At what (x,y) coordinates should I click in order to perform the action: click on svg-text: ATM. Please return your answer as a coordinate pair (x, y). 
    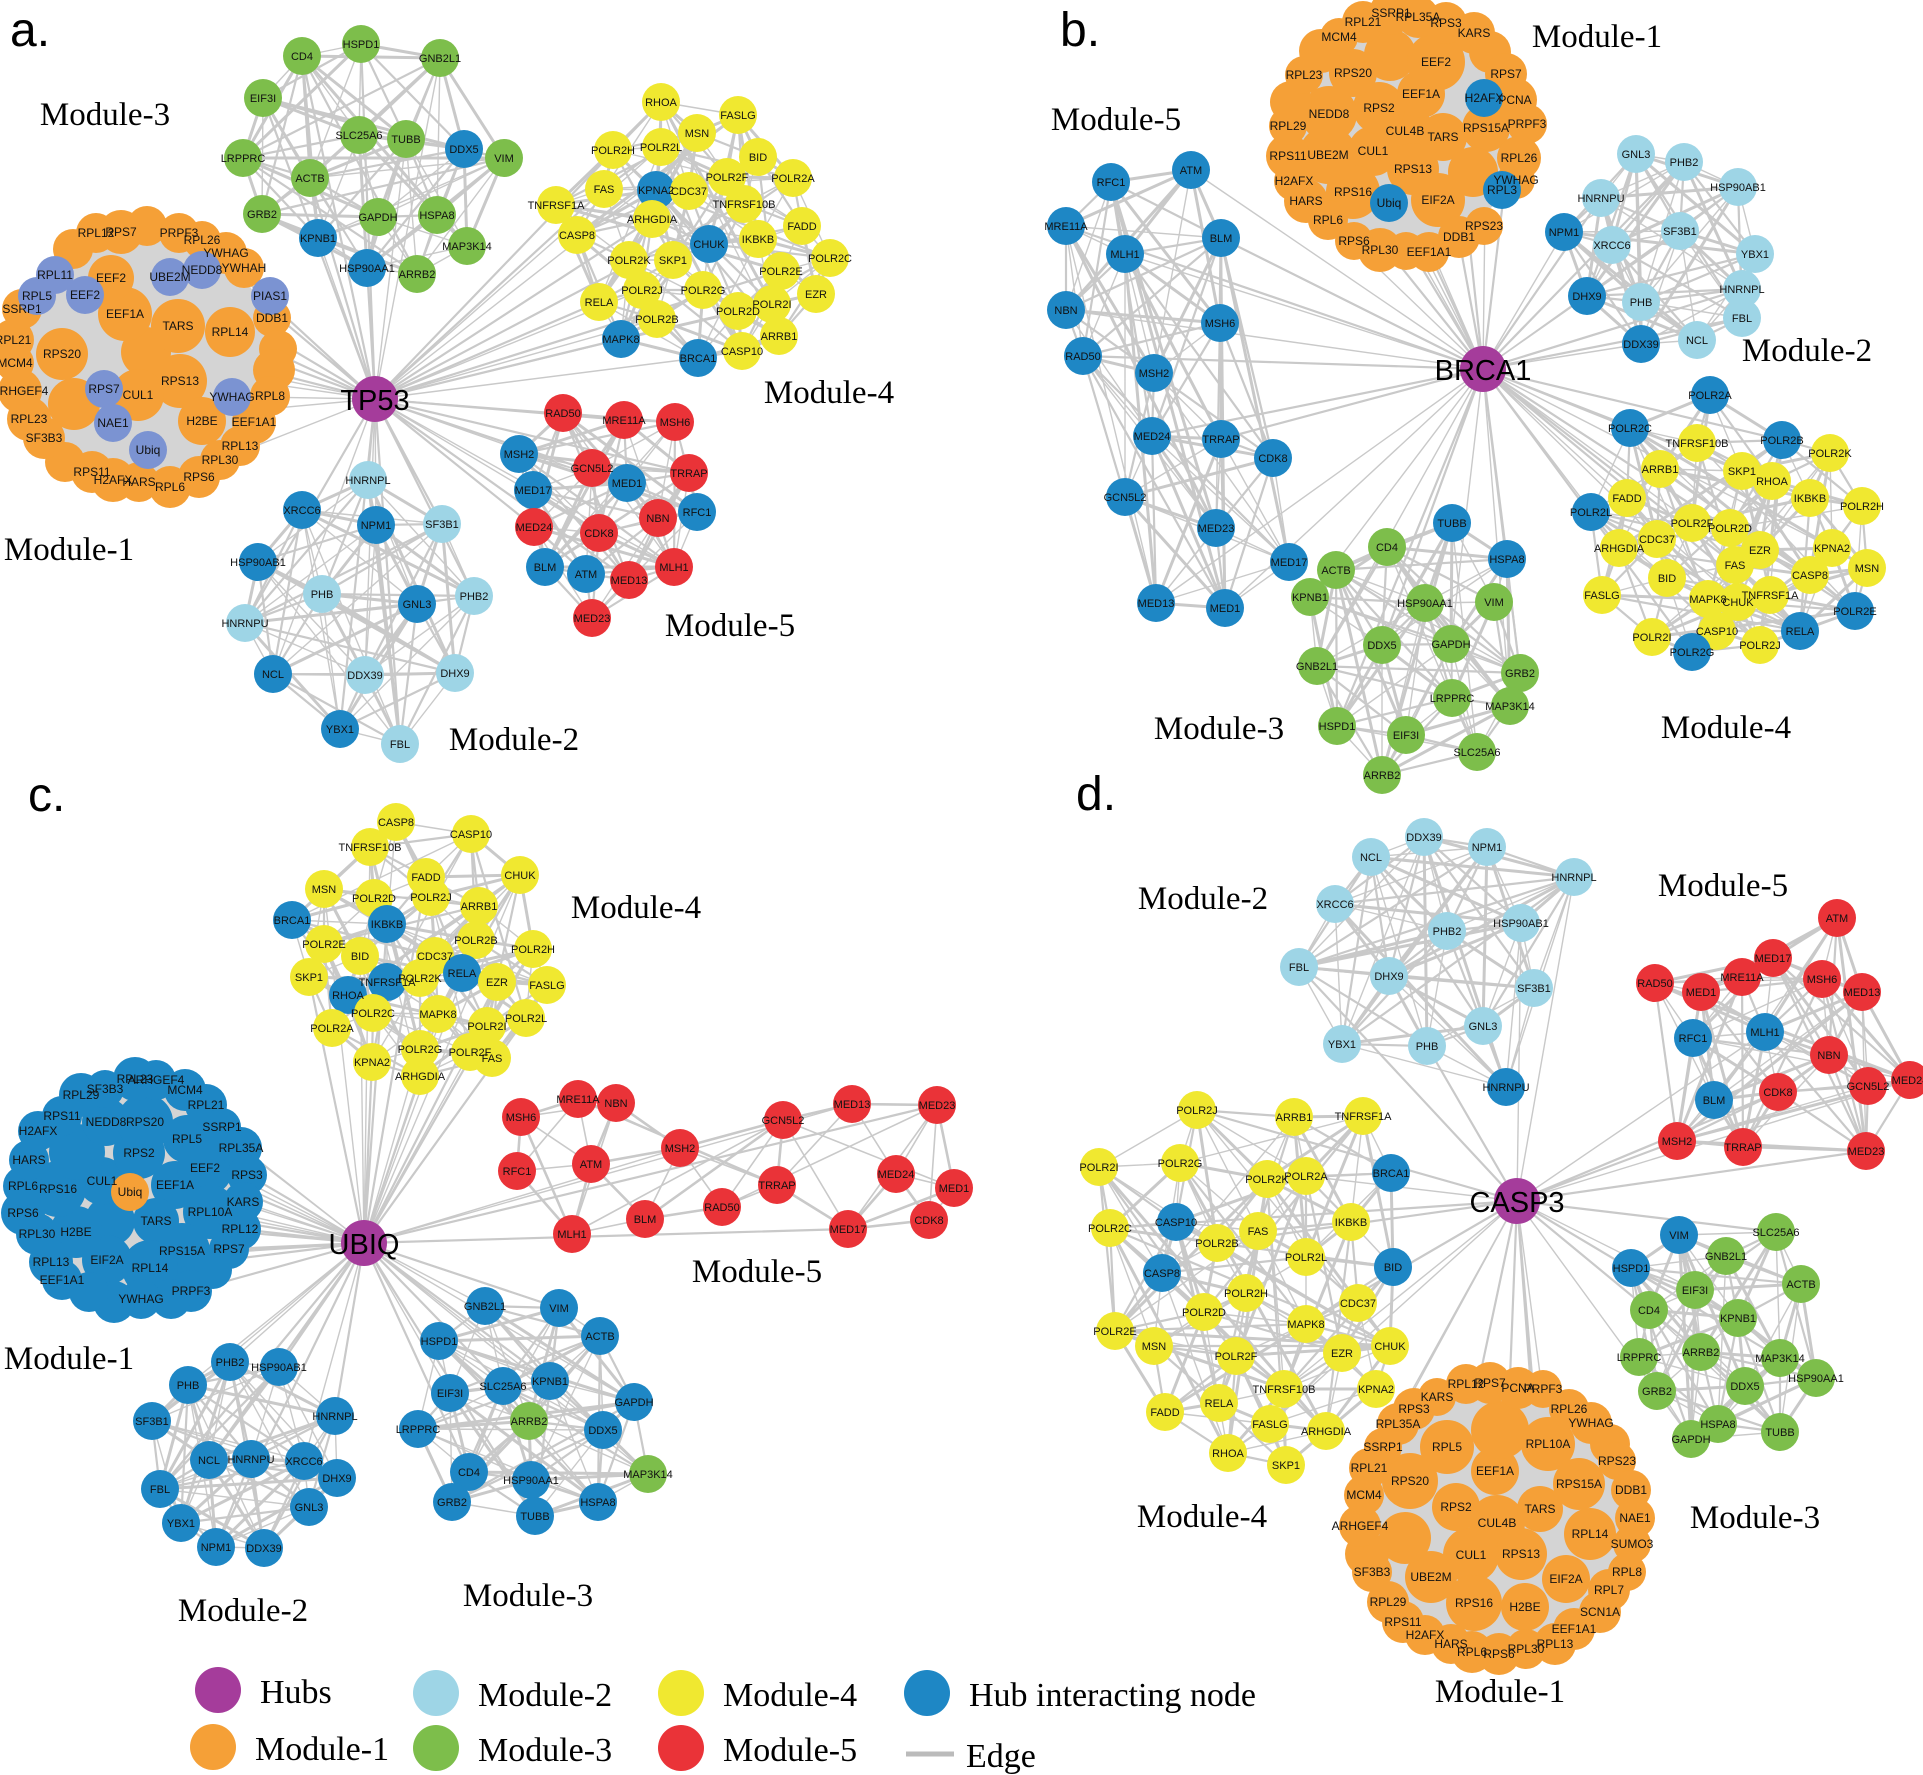
    Looking at the image, I should click on (1837, 919).